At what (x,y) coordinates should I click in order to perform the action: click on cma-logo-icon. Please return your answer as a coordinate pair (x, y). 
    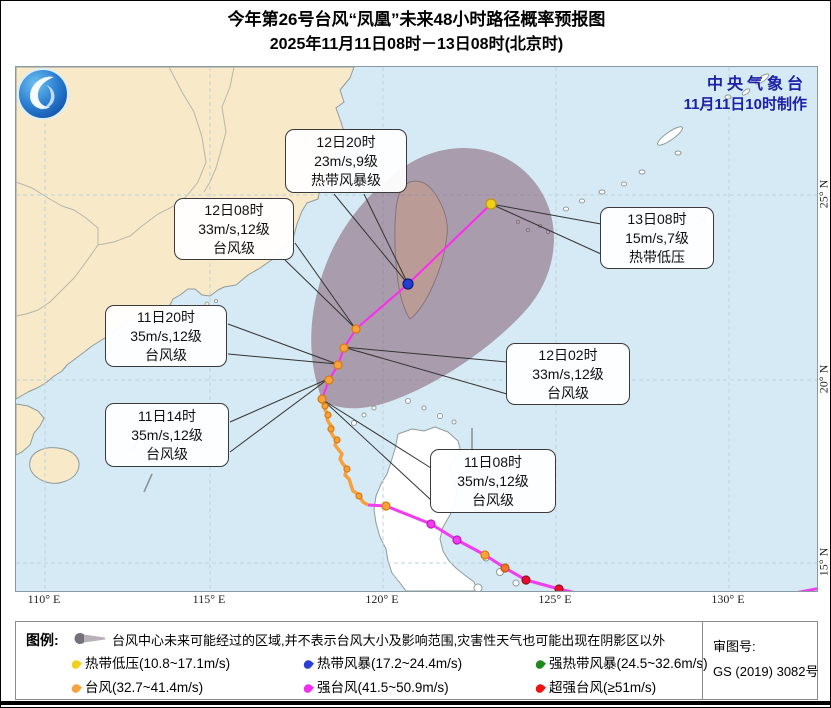
    Looking at the image, I should click on (43, 94).